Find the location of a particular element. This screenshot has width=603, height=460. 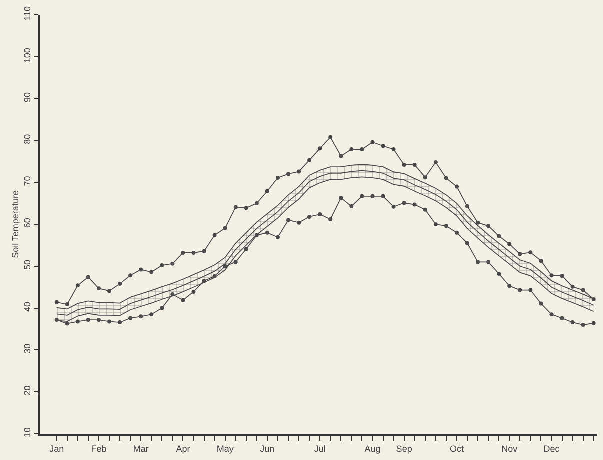

y-tick-label: 90 is located at coordinates (27, 97).